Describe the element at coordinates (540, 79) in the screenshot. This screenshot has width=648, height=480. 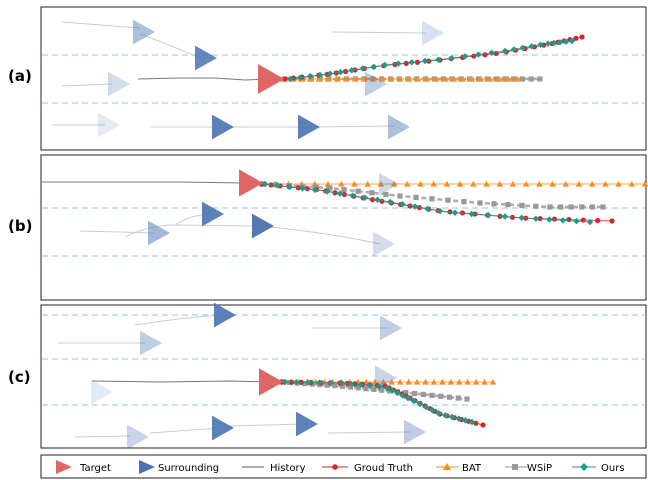
I see `wsip-a-point` at that location.